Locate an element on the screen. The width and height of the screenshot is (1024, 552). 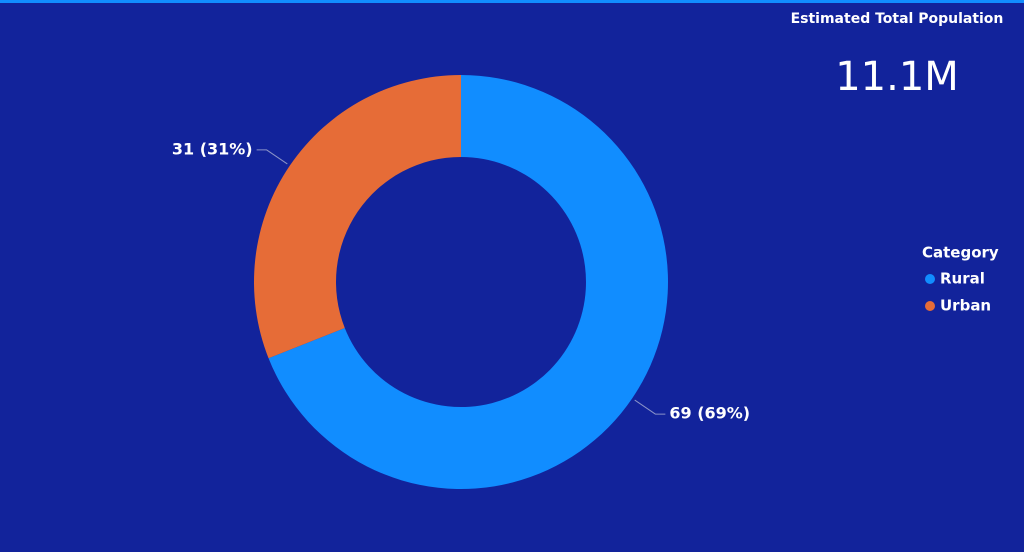
donut-slice is located at coordinates (357, 217).